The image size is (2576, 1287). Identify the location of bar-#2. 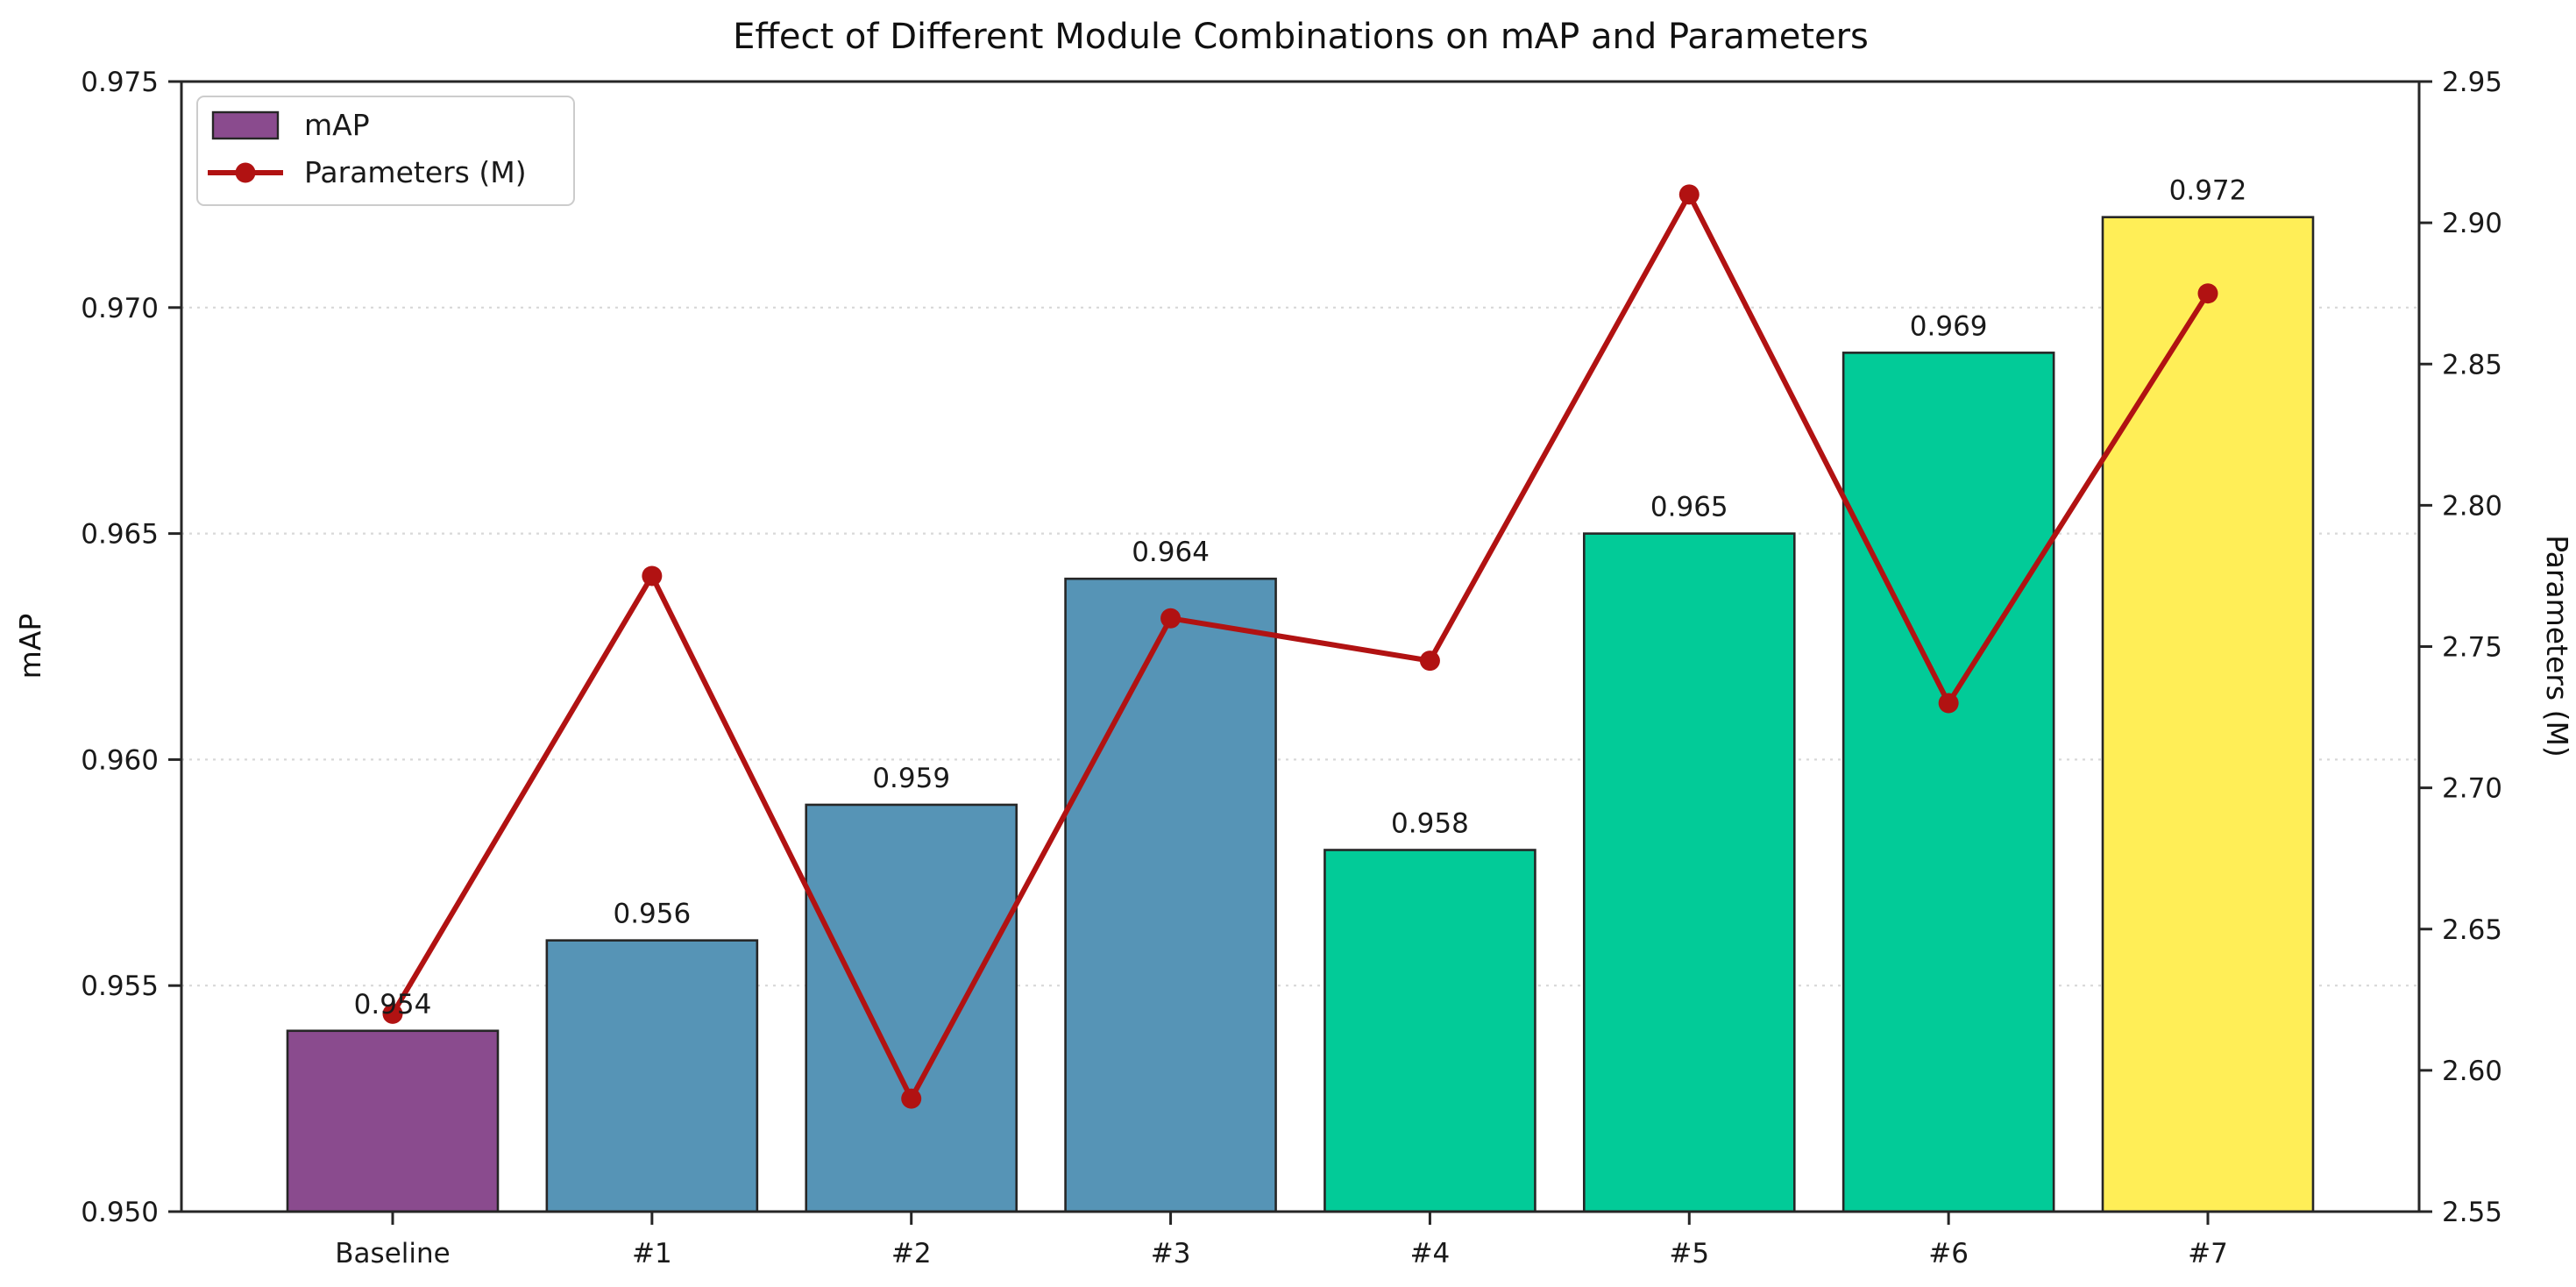
(911, 1008).